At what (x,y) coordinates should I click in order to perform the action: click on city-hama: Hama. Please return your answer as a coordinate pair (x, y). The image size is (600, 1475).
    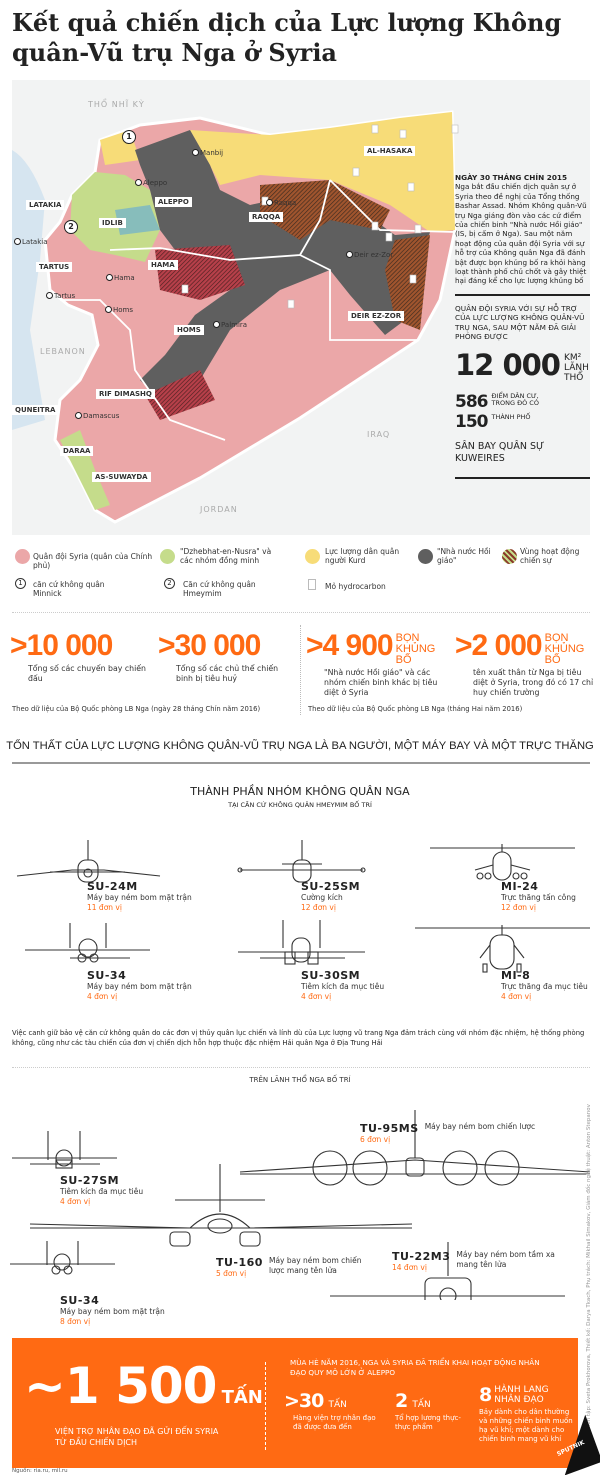
    Looking at the image, I should click on (120, 278).